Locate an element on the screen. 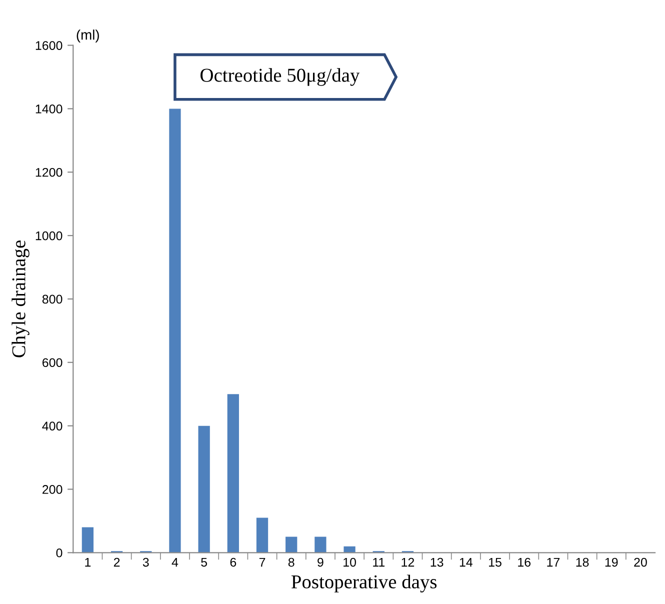 The height and width of the screenshot is (604, 665). x-tick-label: 20 is located at coordinates (640, 562).